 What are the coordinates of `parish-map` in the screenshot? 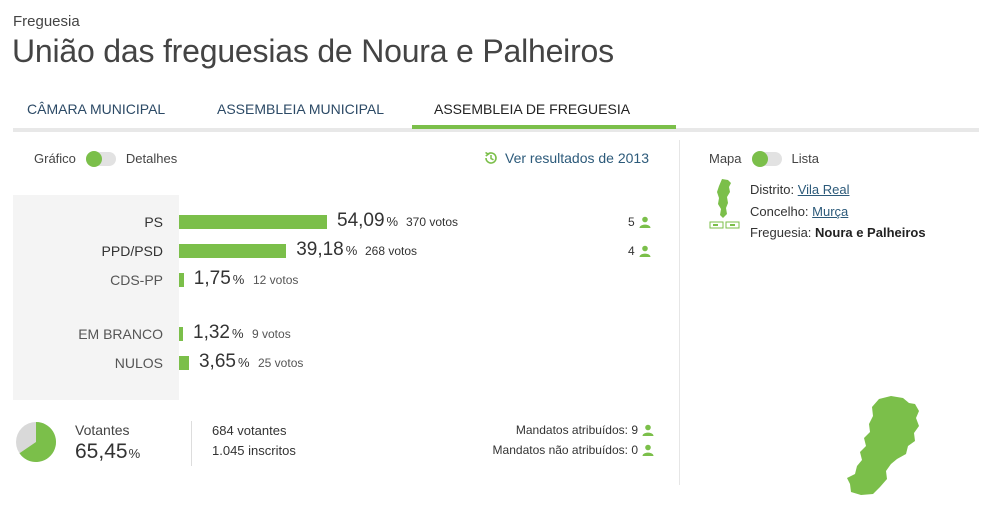 It's located at (885, 445).